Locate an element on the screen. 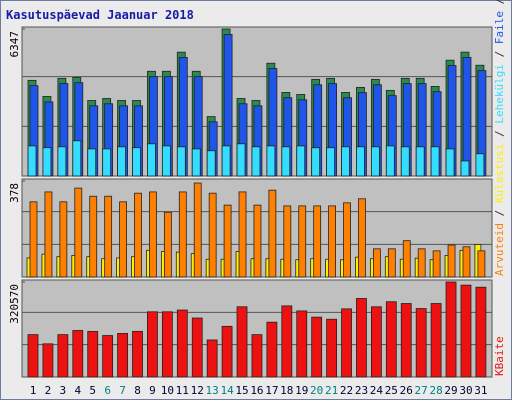  x-tick-label: 26 is located at coordinates (406, 390).